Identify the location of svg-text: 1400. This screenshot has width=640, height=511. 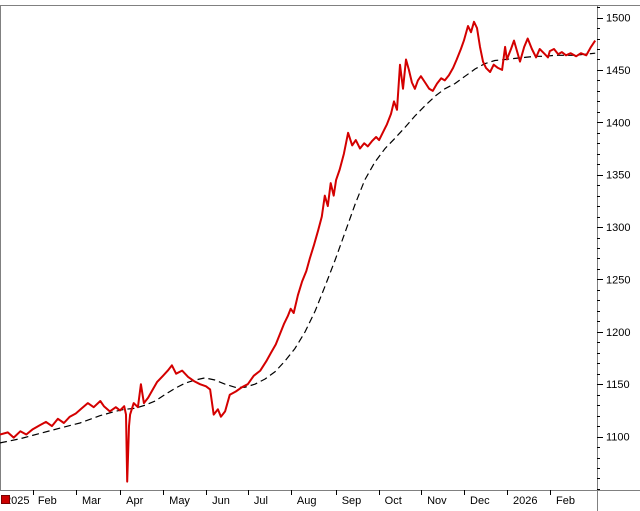
(618, 123).